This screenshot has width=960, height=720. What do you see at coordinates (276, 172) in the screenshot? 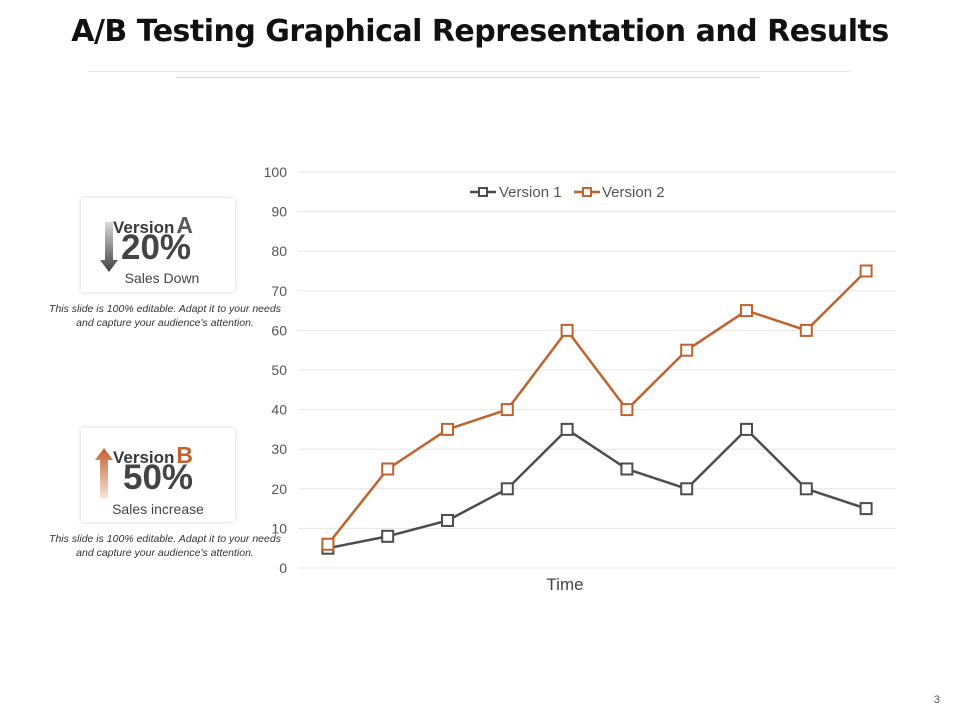
I see `y-tick-label-100: 100` at bounding box center [276, 172].